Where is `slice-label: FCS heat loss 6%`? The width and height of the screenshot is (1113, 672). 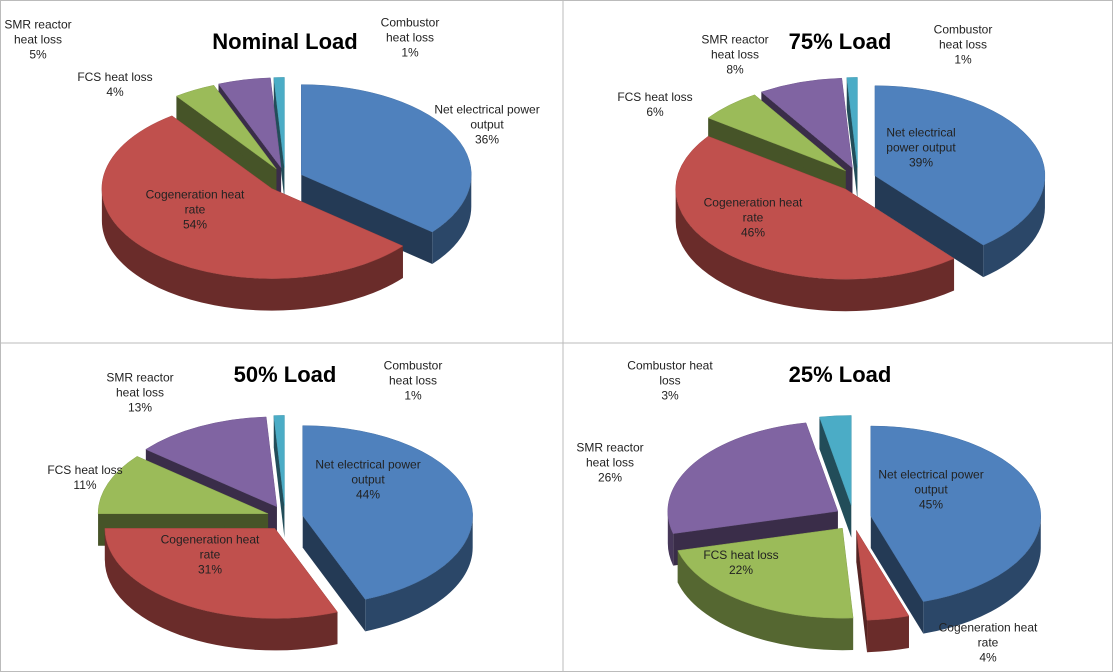
slice-label: FCS heat loss 6% is located at coordinates (655, 105).